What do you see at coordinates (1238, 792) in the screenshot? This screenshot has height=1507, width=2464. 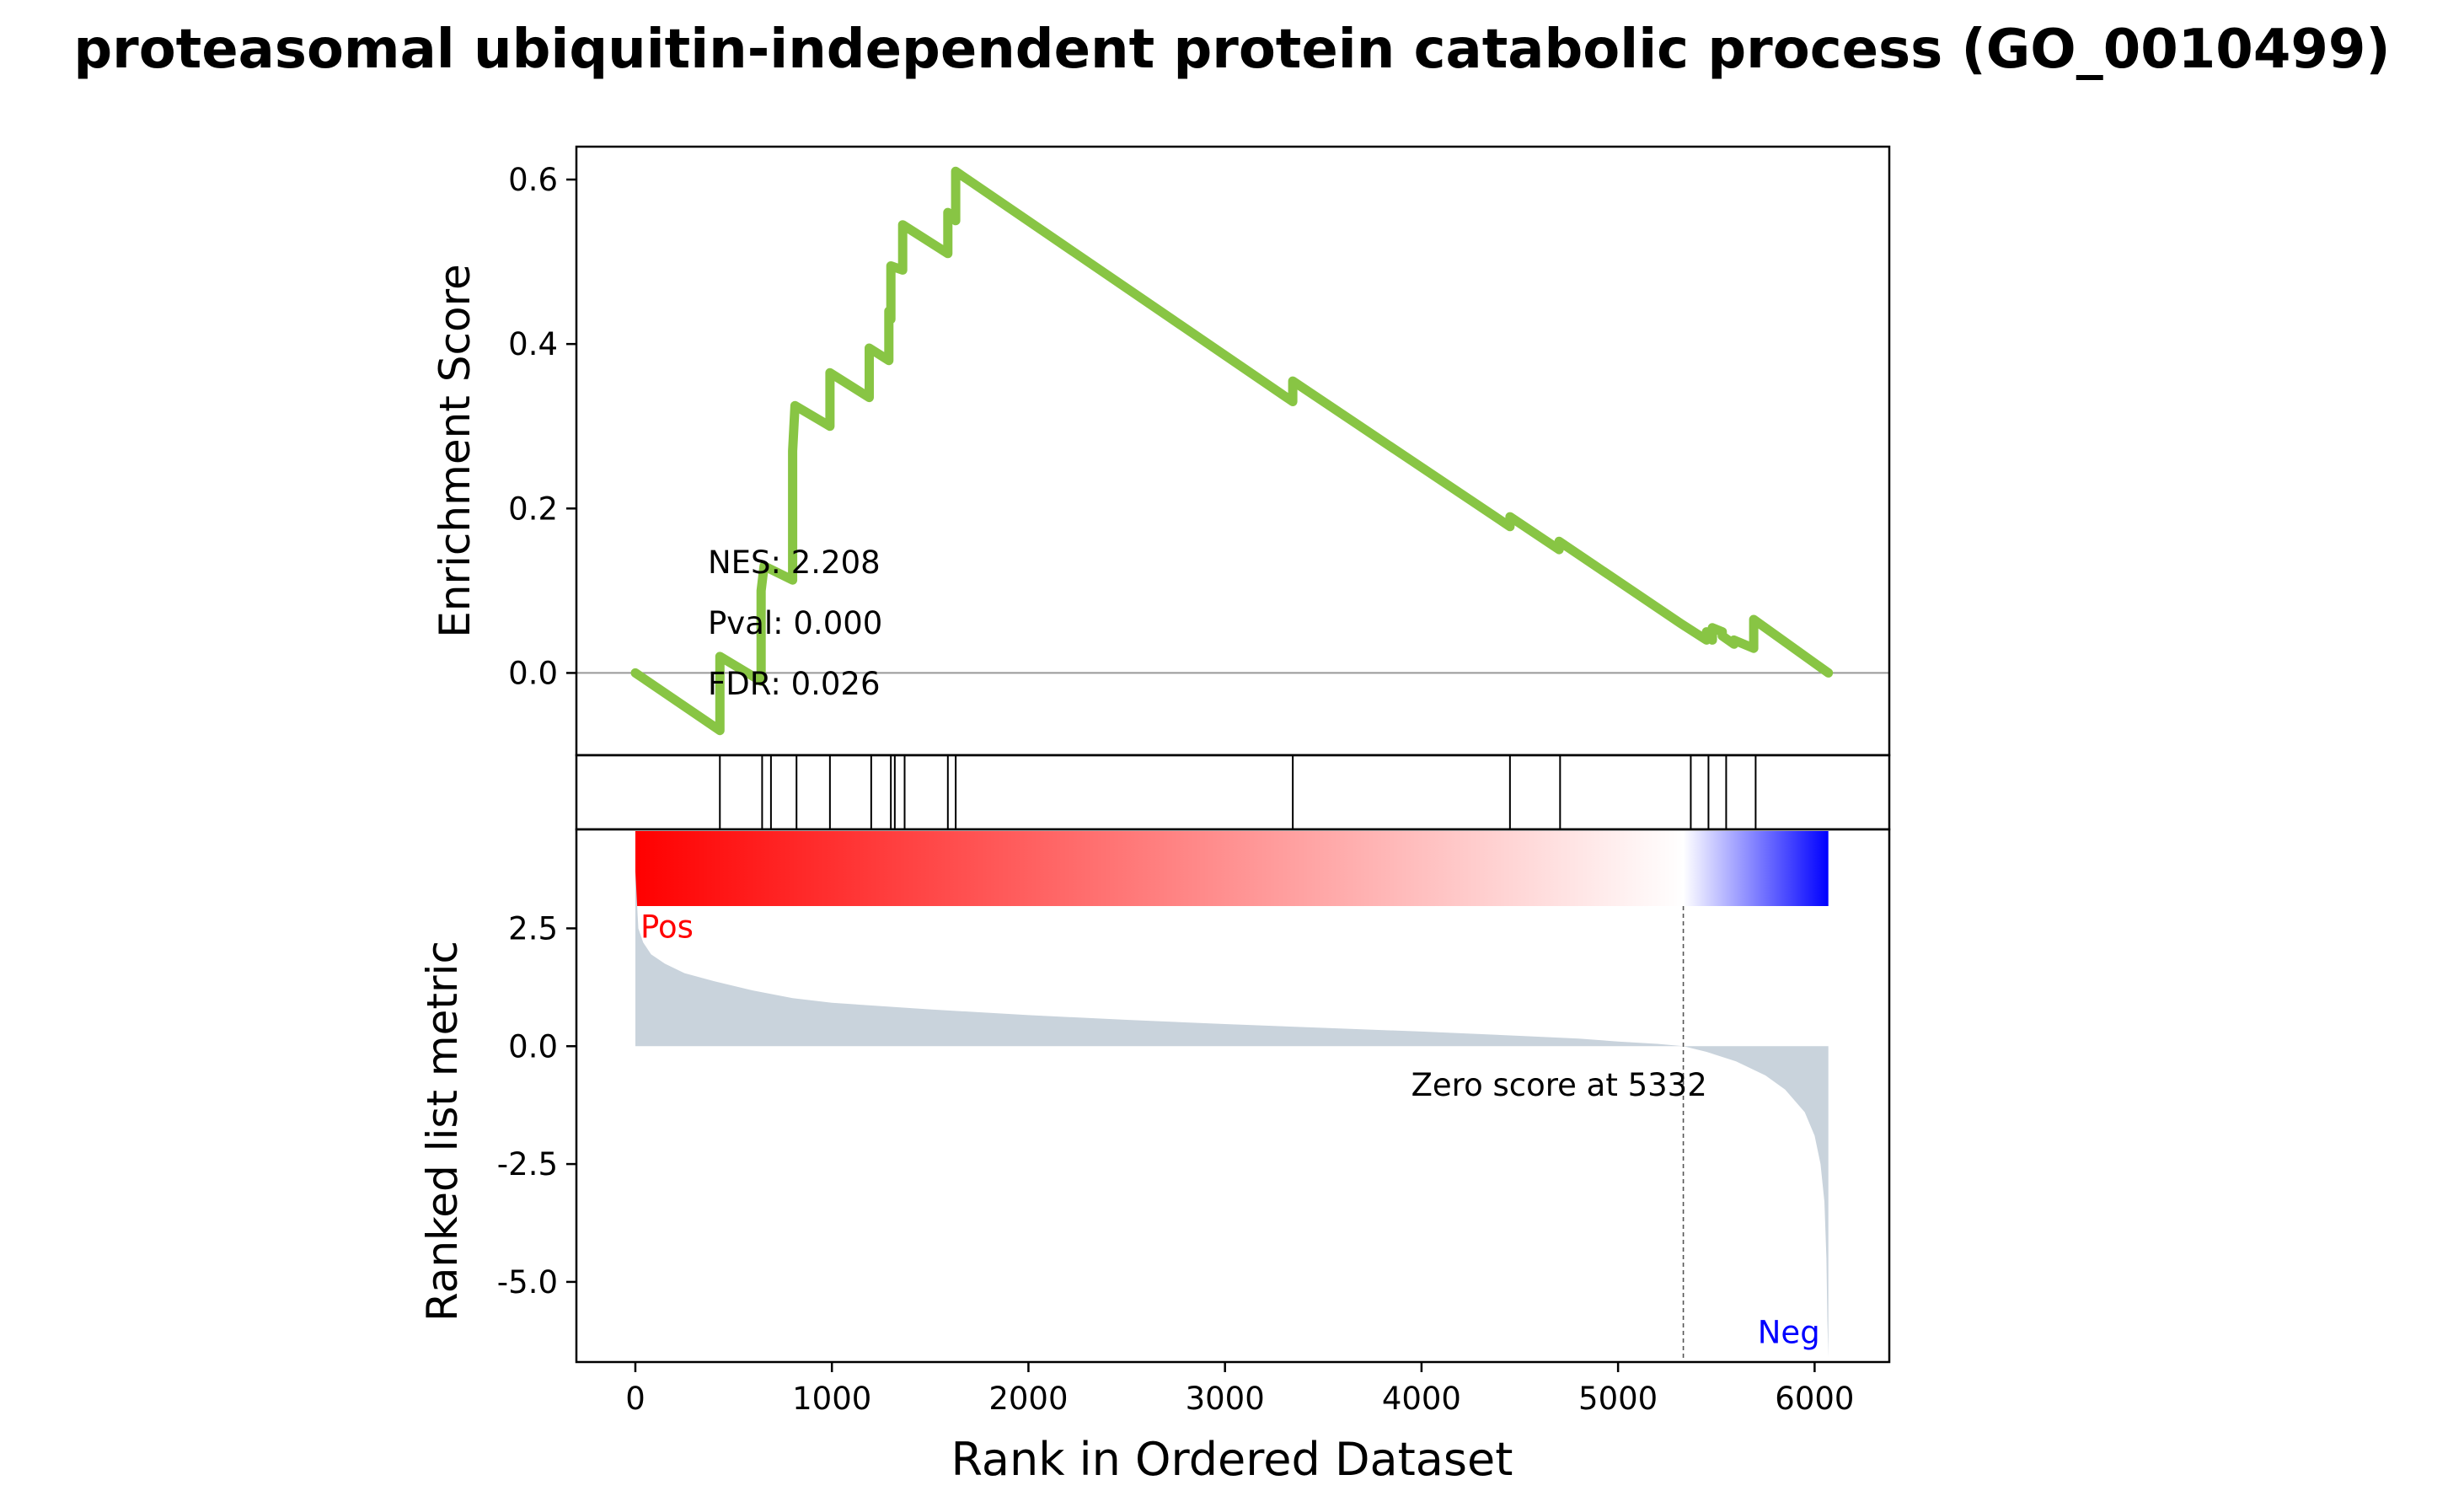 I see `gene-hit-marks` at bounding box center [1238, 792].